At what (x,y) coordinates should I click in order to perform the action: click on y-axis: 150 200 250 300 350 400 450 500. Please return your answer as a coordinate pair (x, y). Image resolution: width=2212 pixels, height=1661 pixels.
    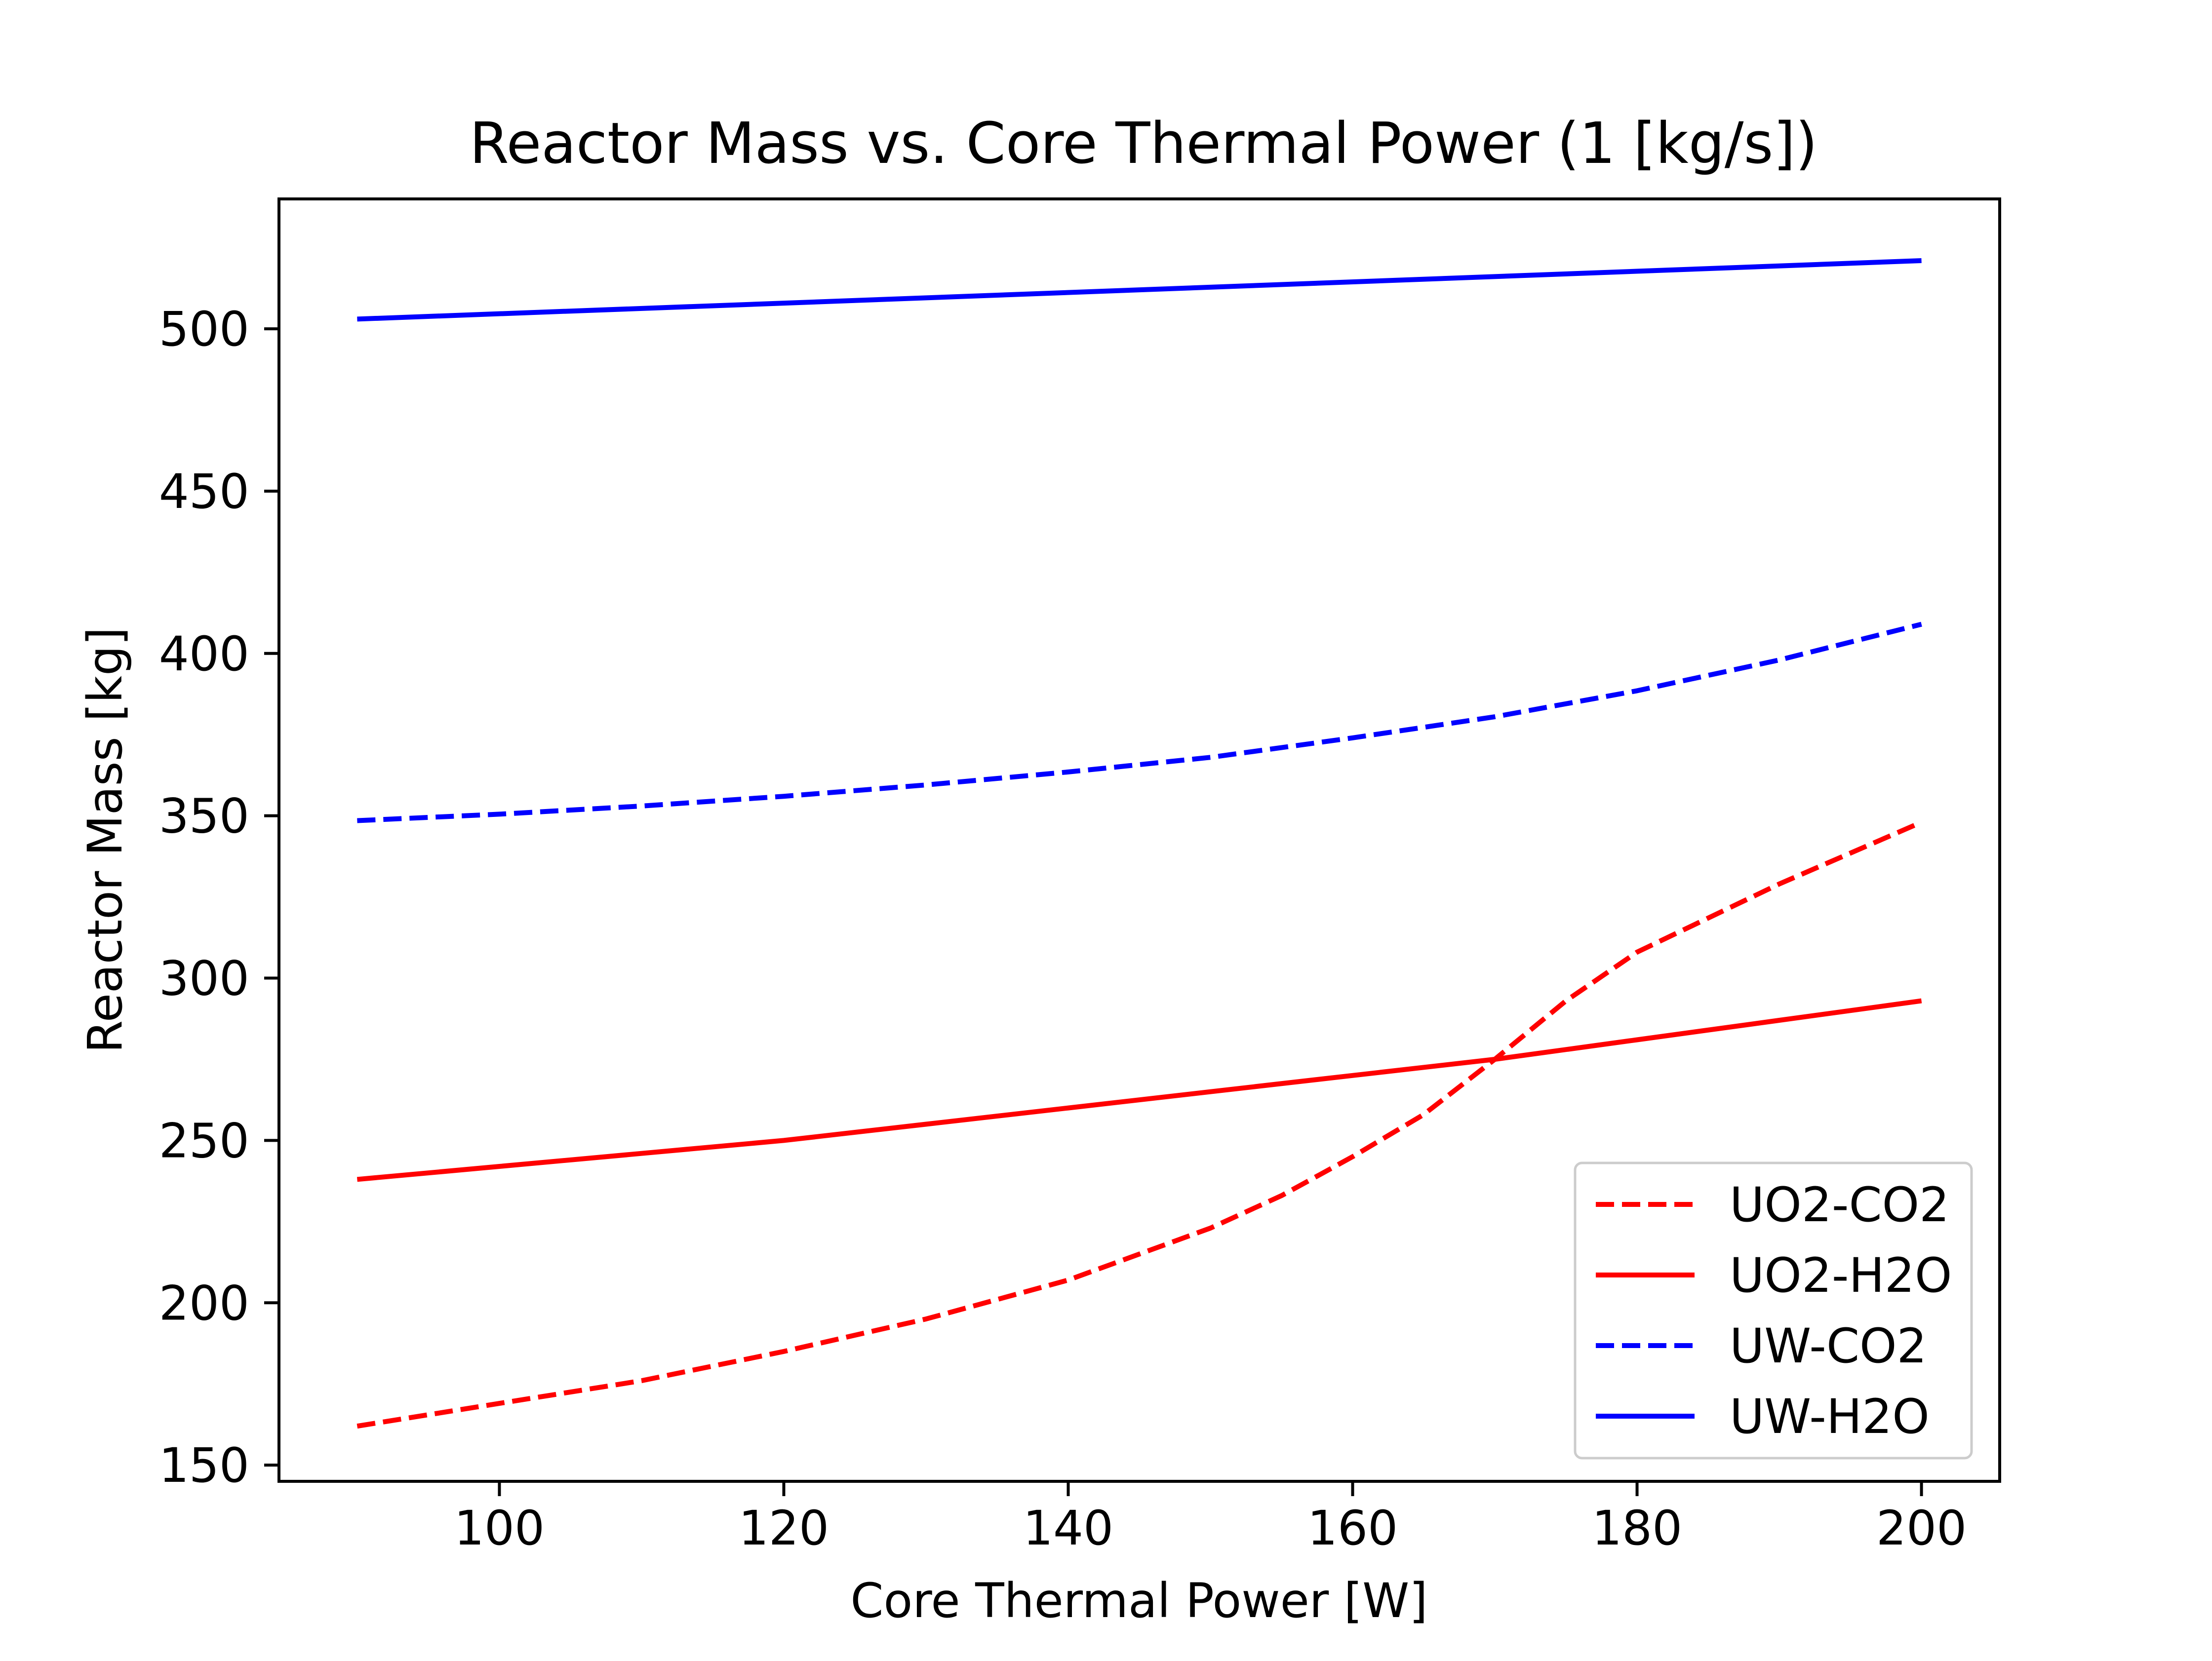
    Looking at the image, I should click on (219, 897).